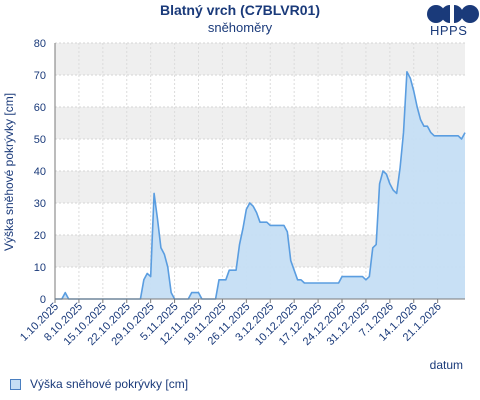  What do you see at coordinates (15, 384) in the screenshot?
I see `legend-swatch` at bounding box center [15, 384].